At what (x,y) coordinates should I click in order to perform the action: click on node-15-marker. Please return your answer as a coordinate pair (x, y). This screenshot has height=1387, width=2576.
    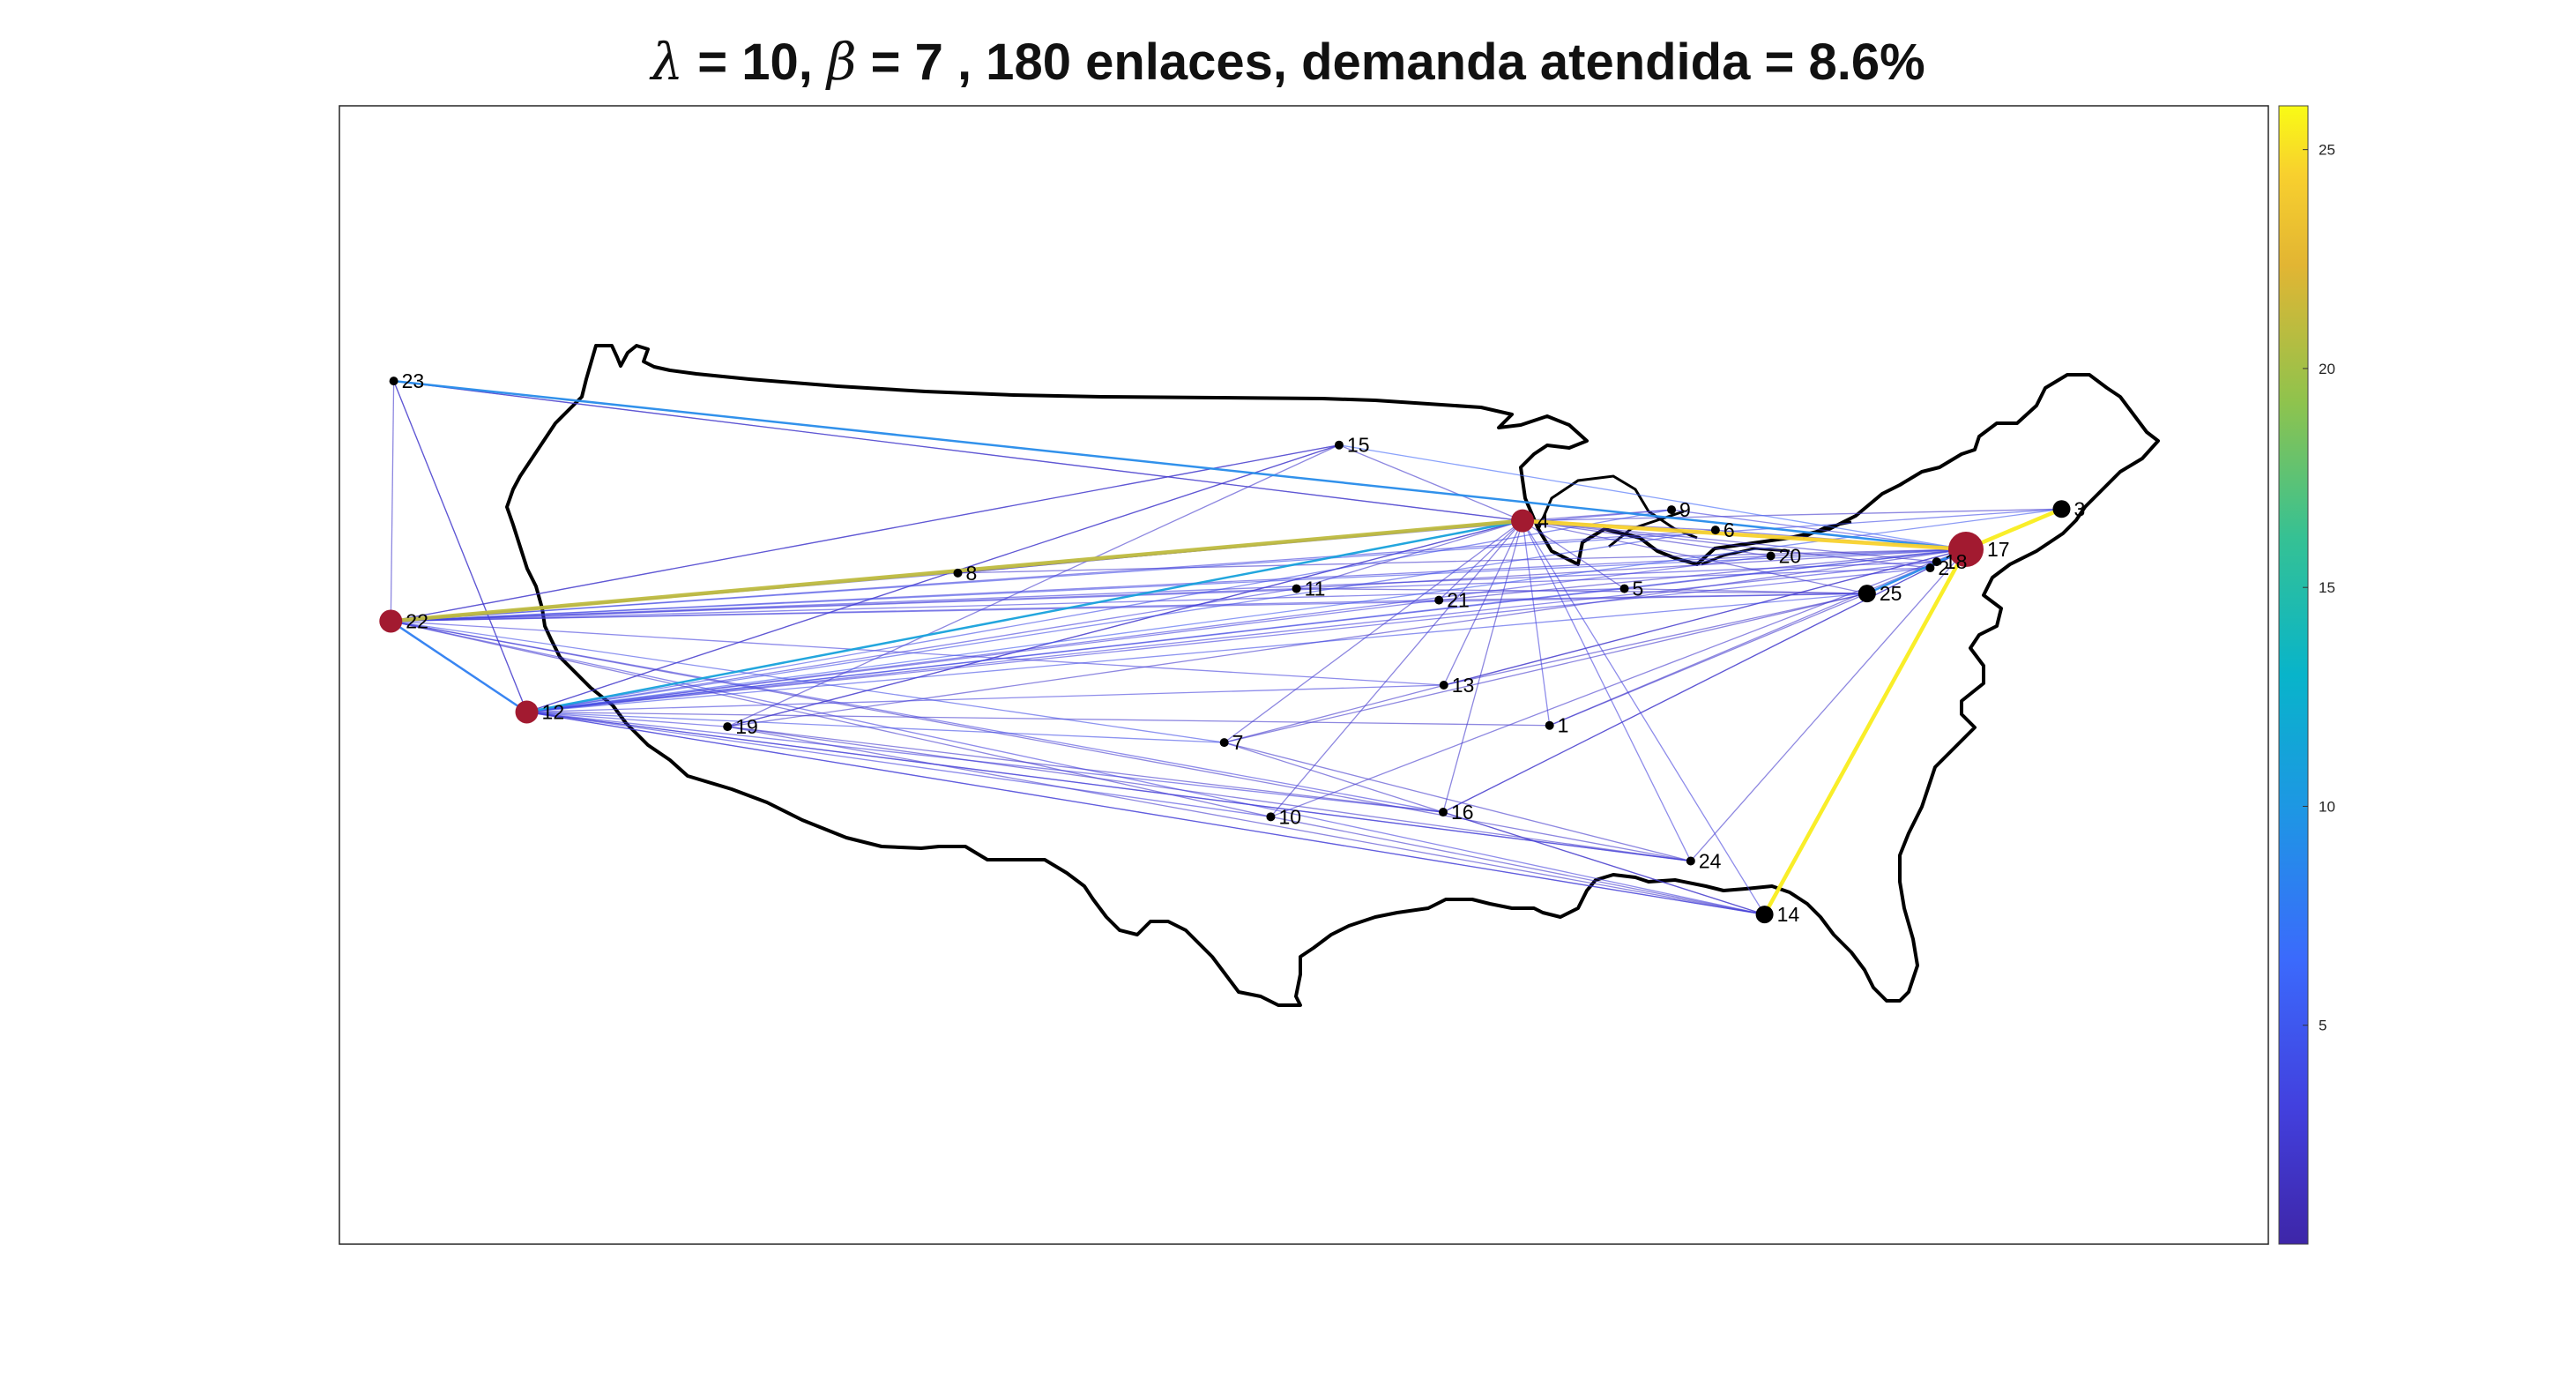
    Looking at the image, I should click on (1339, 445).